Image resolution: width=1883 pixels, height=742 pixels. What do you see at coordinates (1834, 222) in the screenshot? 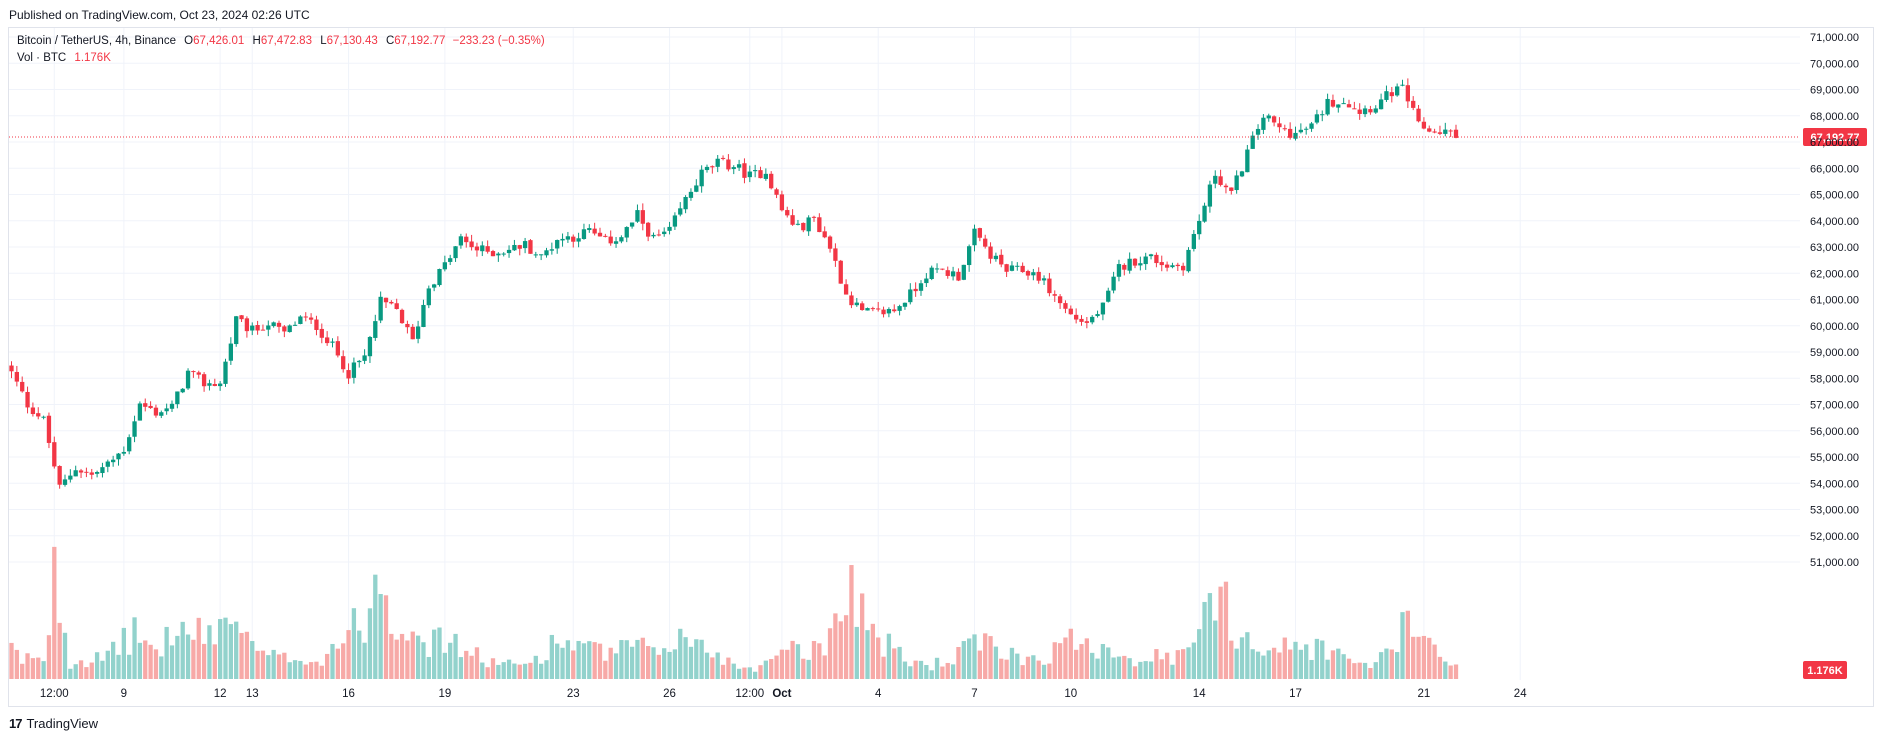
I see `y-tick-label: 64,000.00` at bounding box center [1834, 222].